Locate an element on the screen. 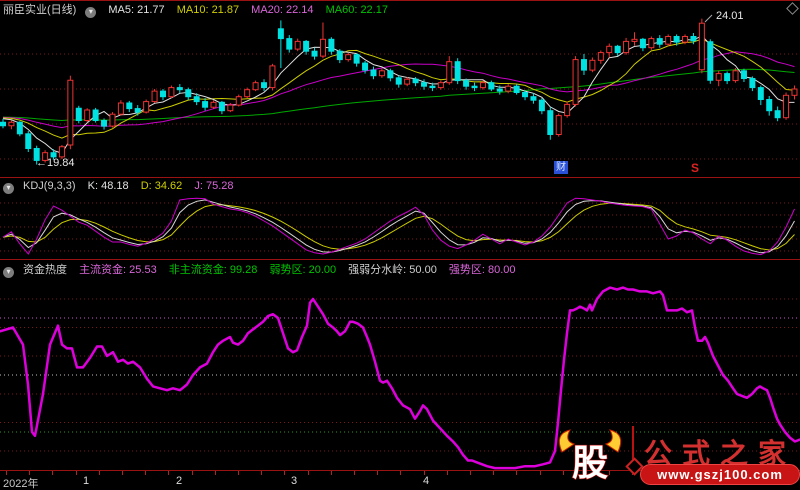 This screenshot has width=800, height=490. marker-s: S is located at coordinates (695, 168).